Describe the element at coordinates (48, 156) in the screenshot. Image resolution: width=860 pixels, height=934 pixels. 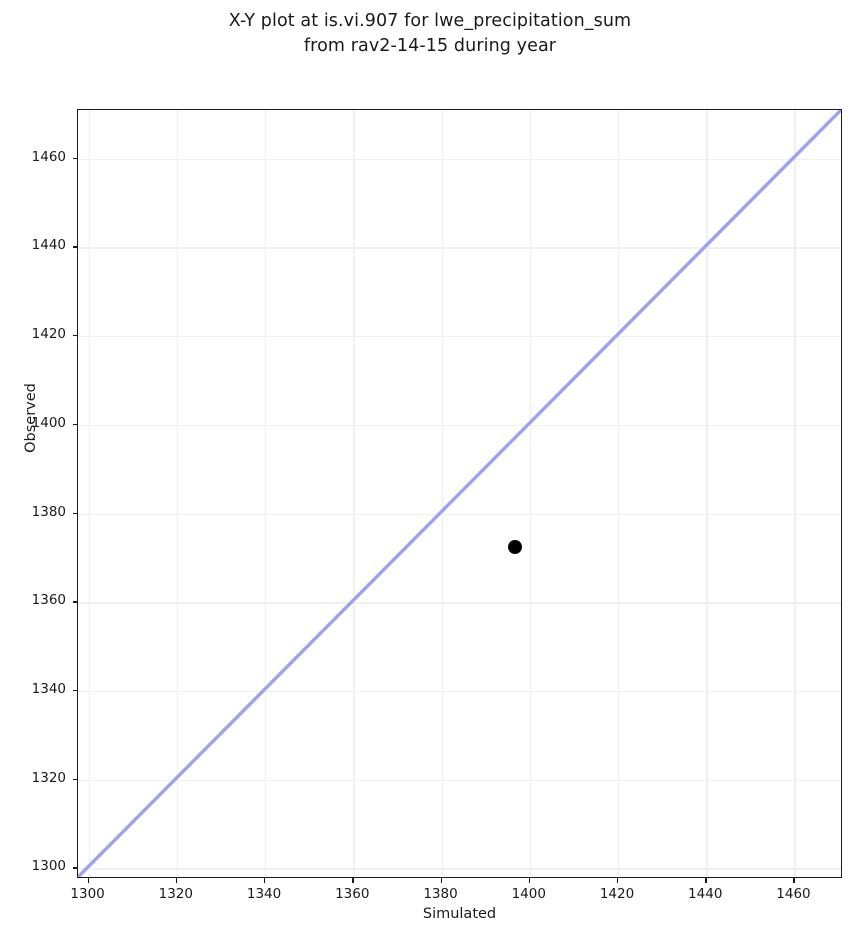
I see `y-axis-tick-label: 1460` at that location.